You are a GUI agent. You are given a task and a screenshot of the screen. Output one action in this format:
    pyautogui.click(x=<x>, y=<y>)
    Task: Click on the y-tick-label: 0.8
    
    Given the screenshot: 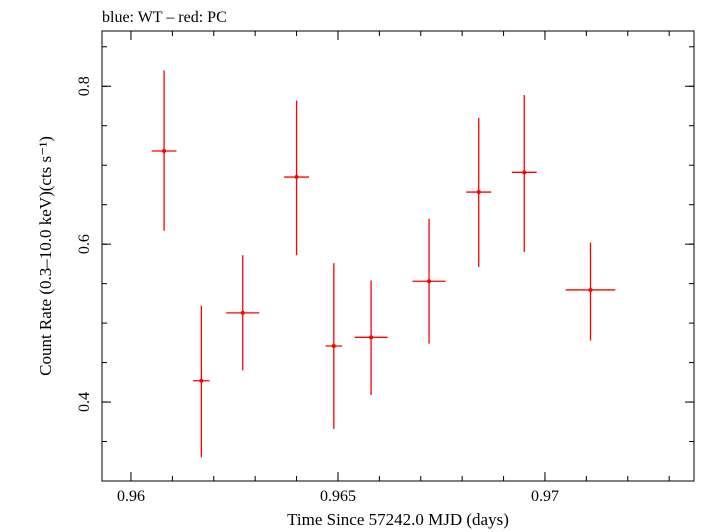 What is the action you would take?
    pyautogui.click(x=84, y=86)
    